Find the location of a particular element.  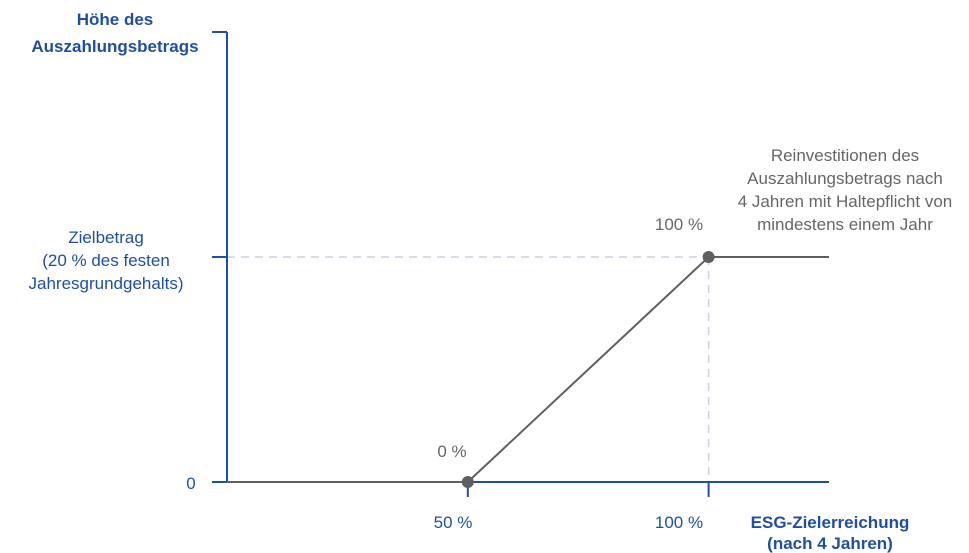

y-tick-label-target-line-2: (20 % des festen is located at coordinates (106, 260).